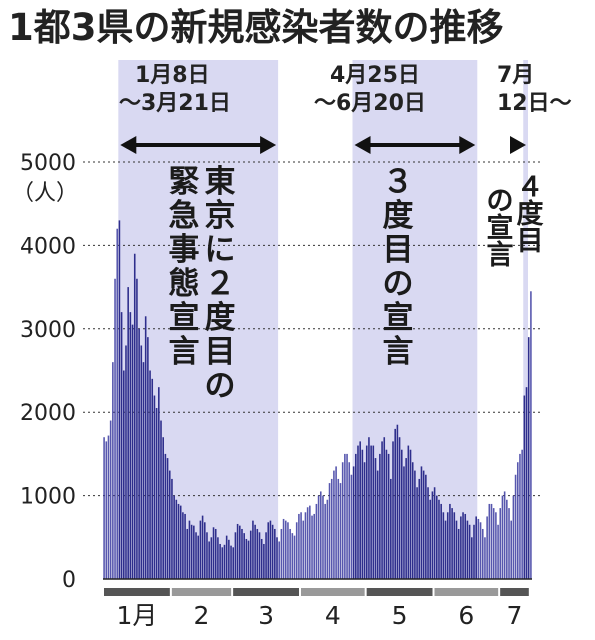 The height and width of the screenshot is (640, 595). I want to click on arrow-head-right, so click(467, 145).